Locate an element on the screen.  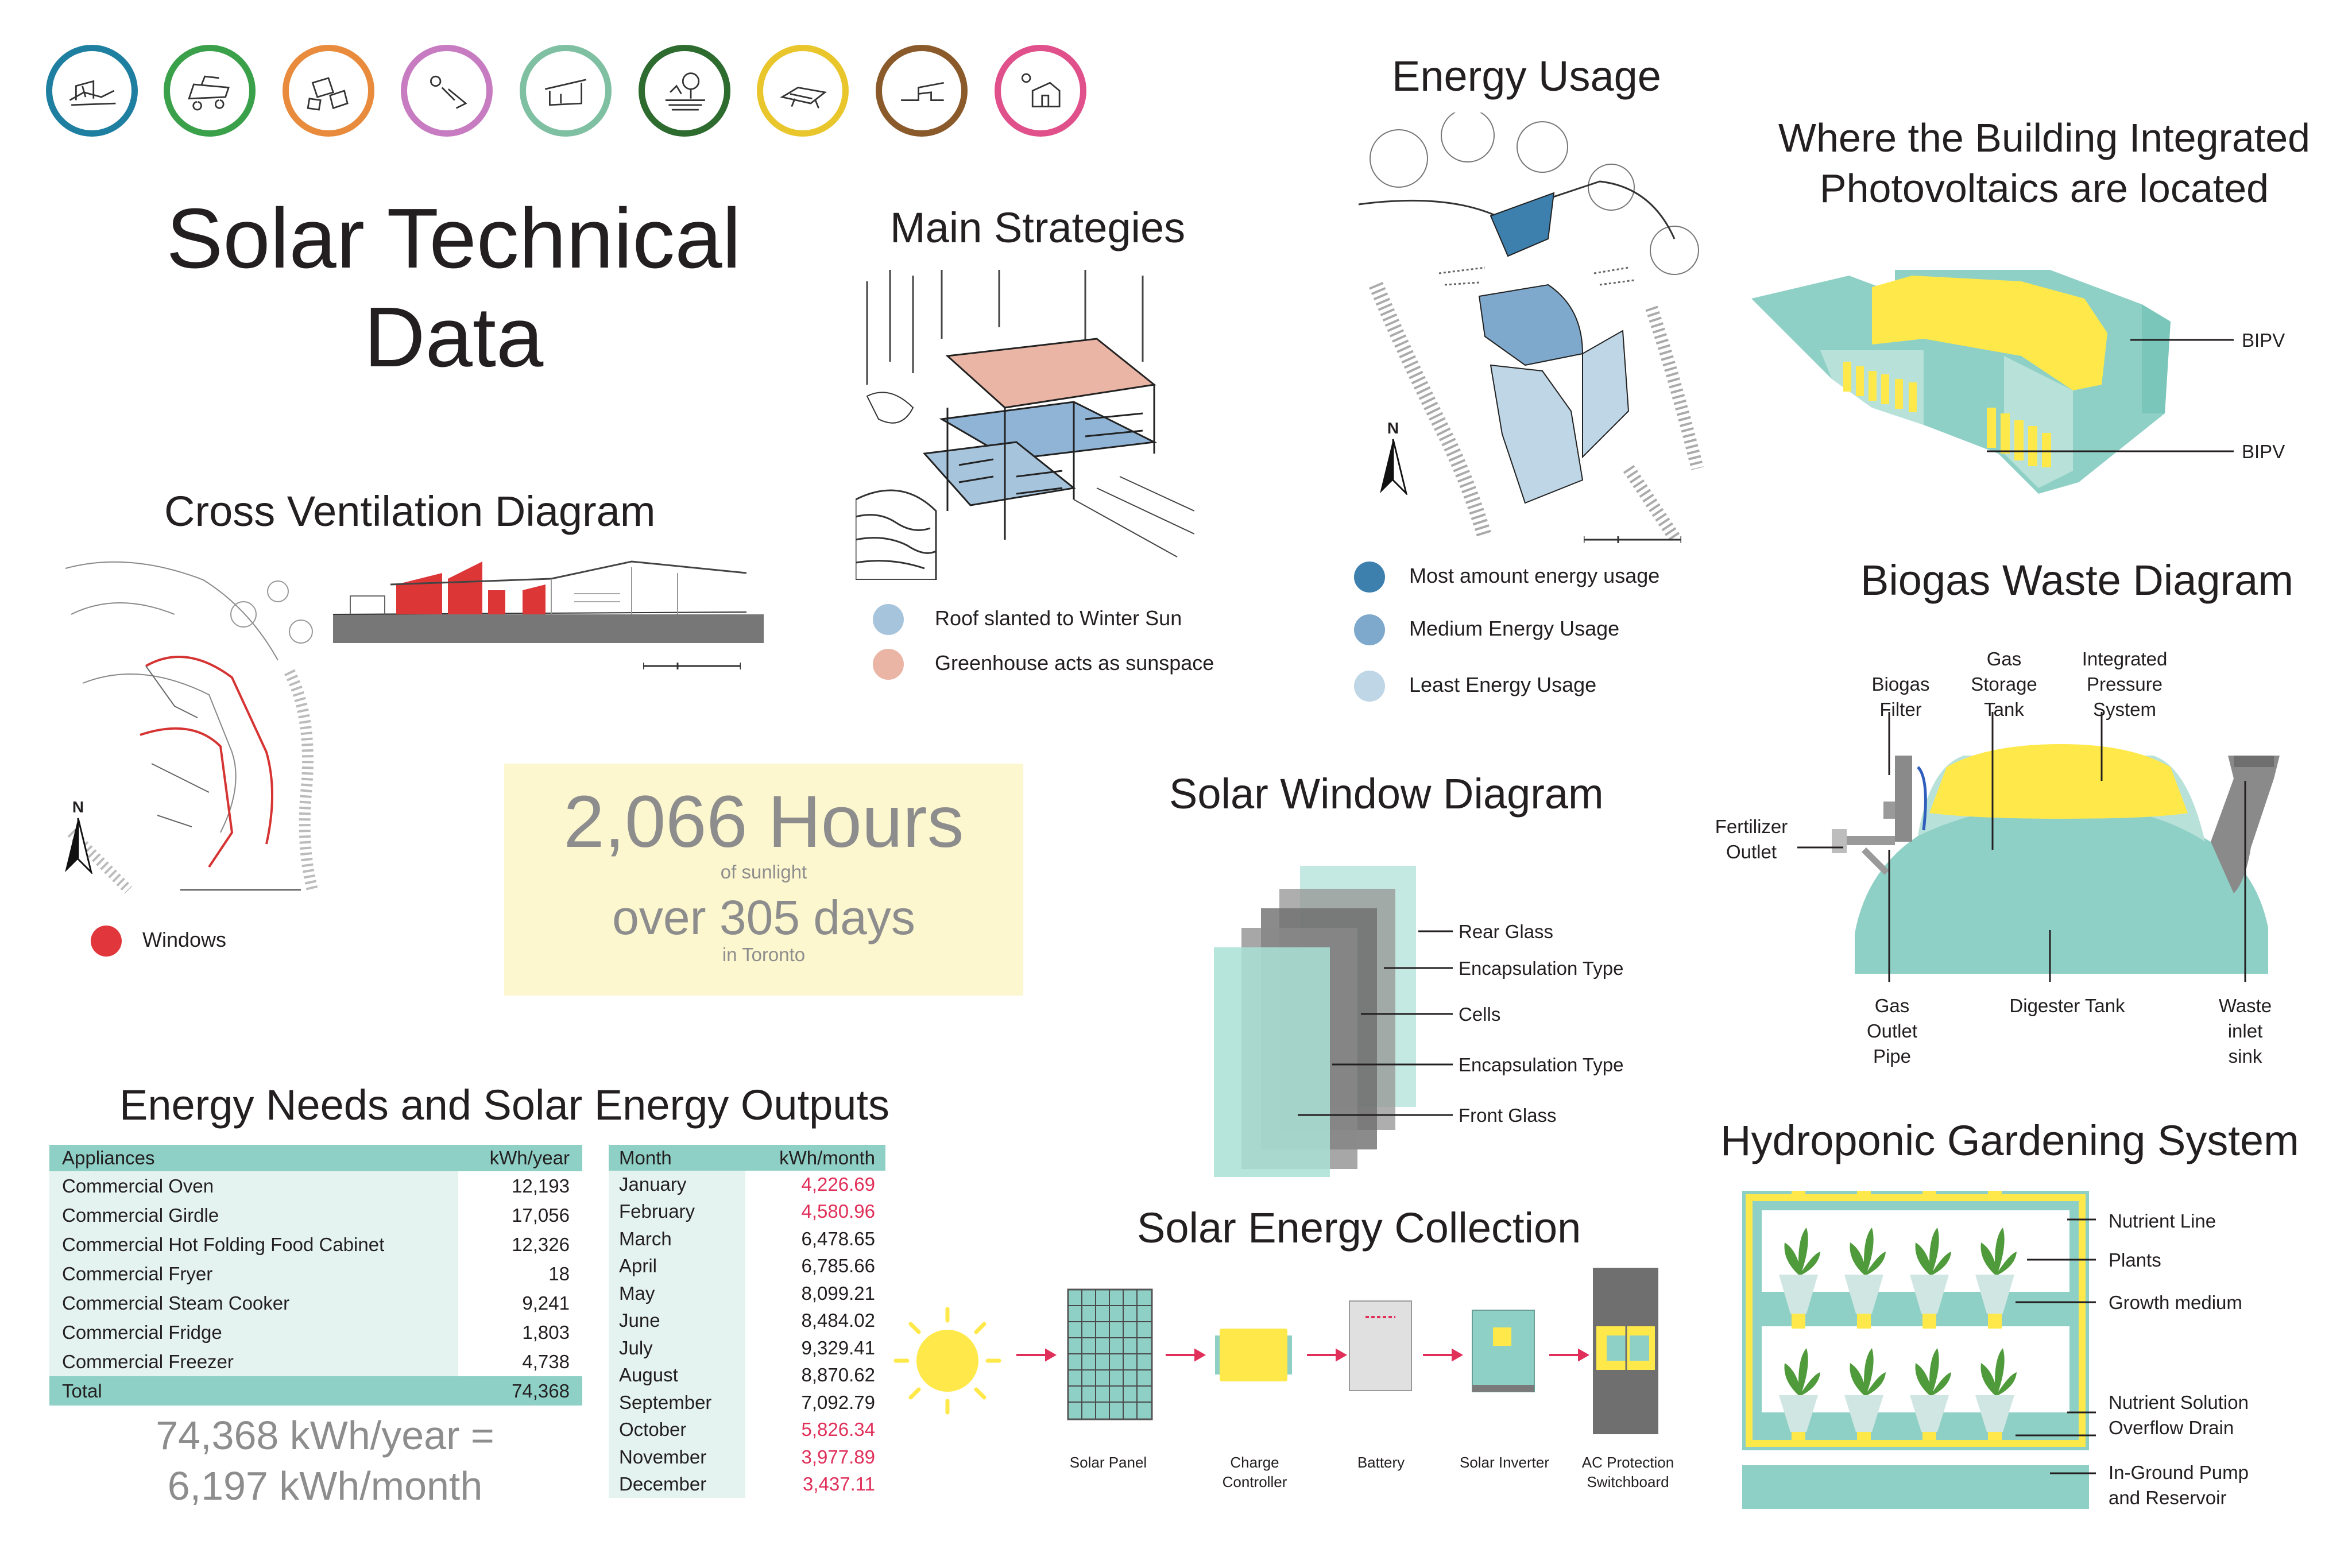
energy-usage-scale-bar is located at coordinates (1632, 539).